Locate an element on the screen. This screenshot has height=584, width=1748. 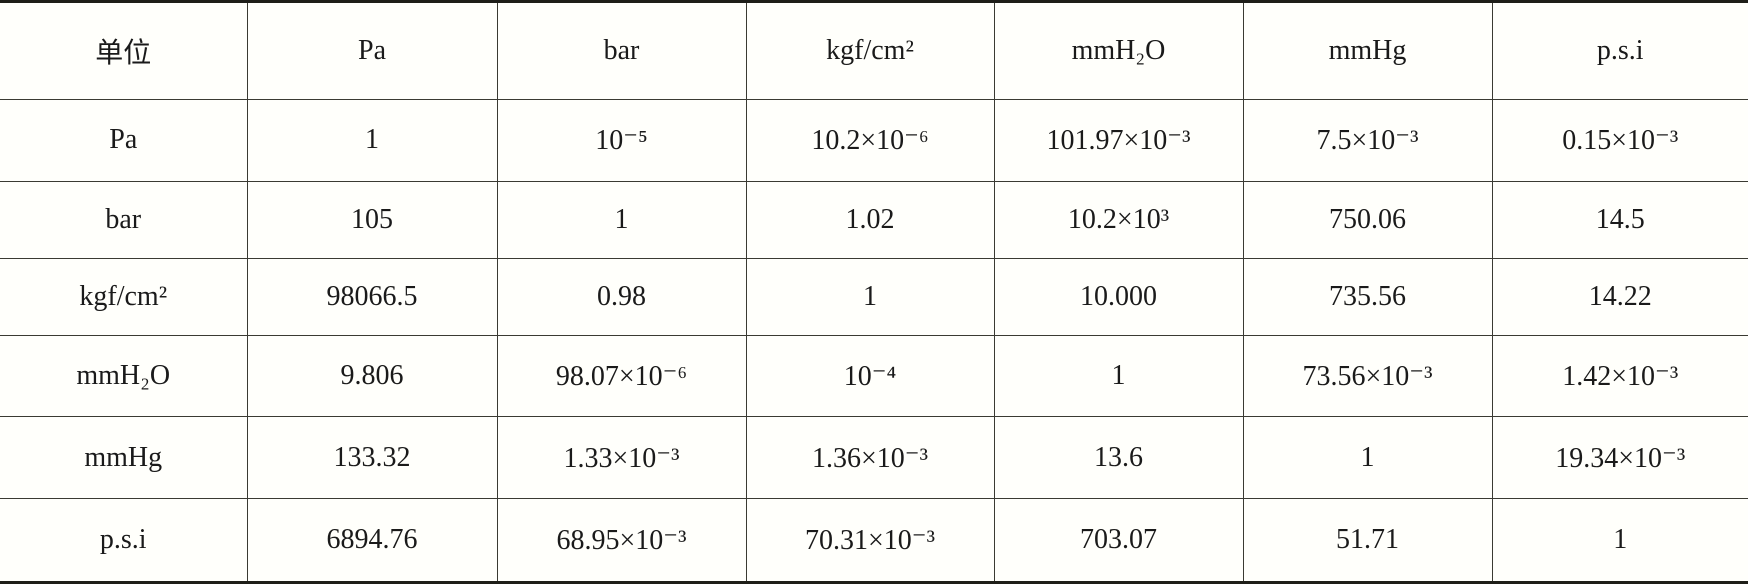
table-cell: Pa is located at coordinates (124, 140).